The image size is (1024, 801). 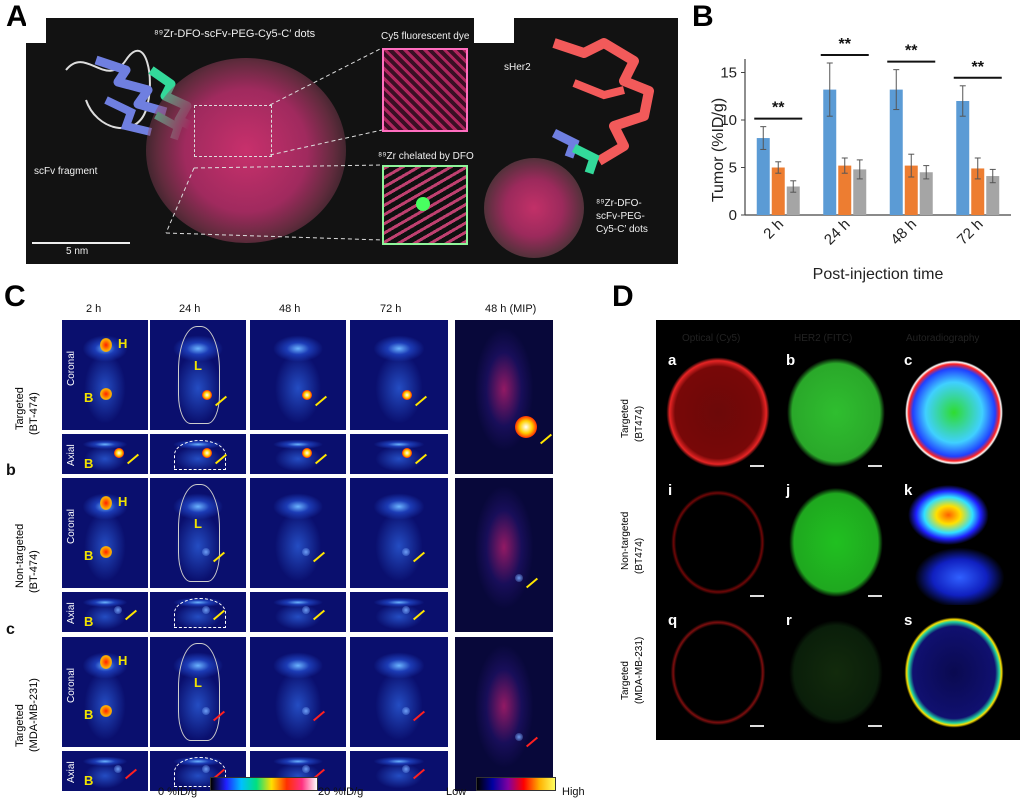 What do you see at coordinates (625, 540) in the screenshot?
I see `panel-d-row-label: Non-targeted` at bounding box center [625, 540].